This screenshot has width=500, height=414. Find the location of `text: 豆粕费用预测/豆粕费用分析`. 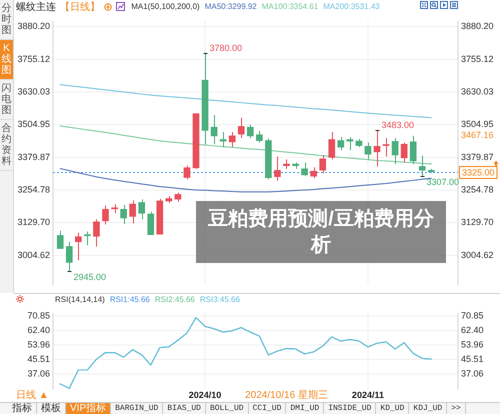

text: 豆粕费用预测/豆粕费用分析 is located at coordinates (321, 232).